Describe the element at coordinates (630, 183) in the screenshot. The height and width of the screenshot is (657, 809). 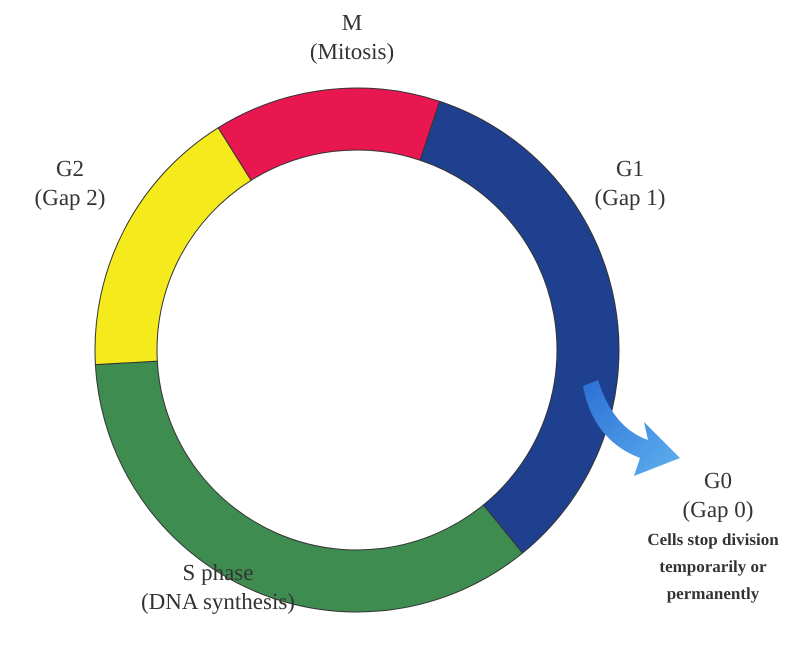
I see `slice-label: G1 (Gap 1)` at that location.